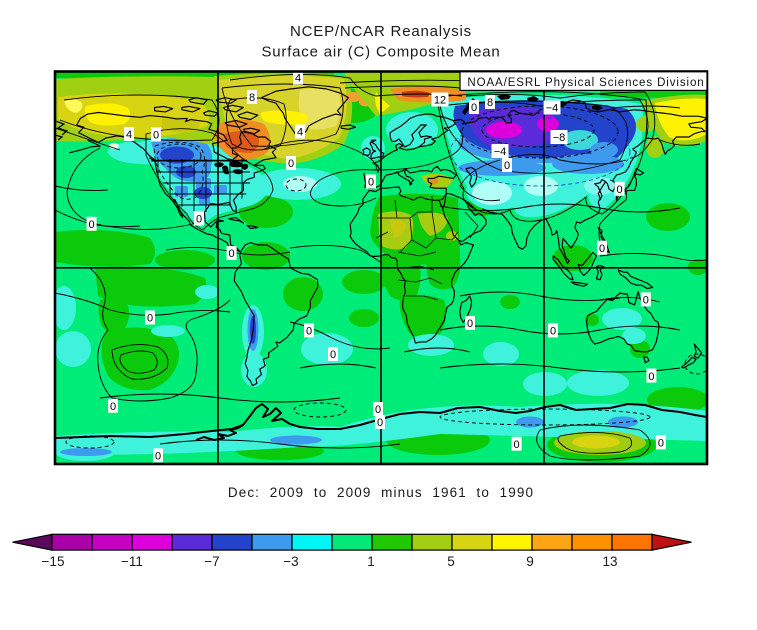  Describe the element at coordinates (211, 561) in the screenshot. I see `svg-text: −7` at that location.